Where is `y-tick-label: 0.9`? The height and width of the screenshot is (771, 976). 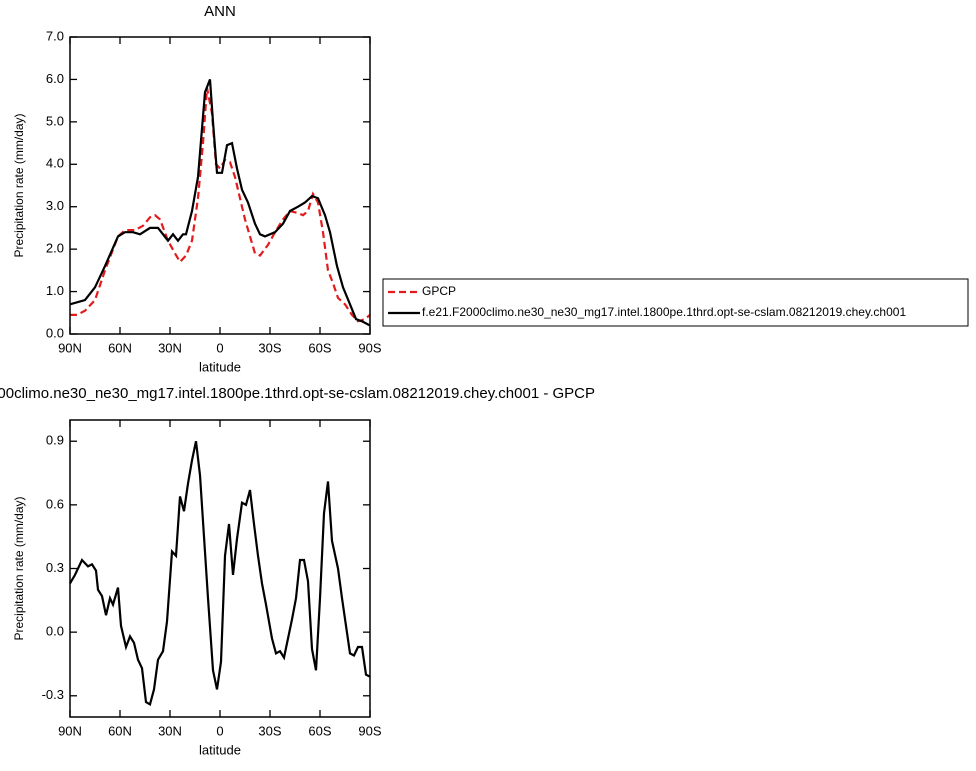
y-tick-label: 0.9 is located at coordinates (55, 440).